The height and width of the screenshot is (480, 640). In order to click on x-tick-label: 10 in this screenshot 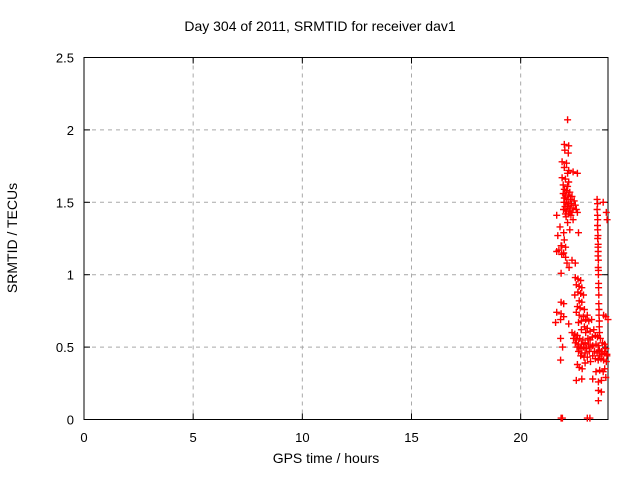, I will do `click(302, 437)`.